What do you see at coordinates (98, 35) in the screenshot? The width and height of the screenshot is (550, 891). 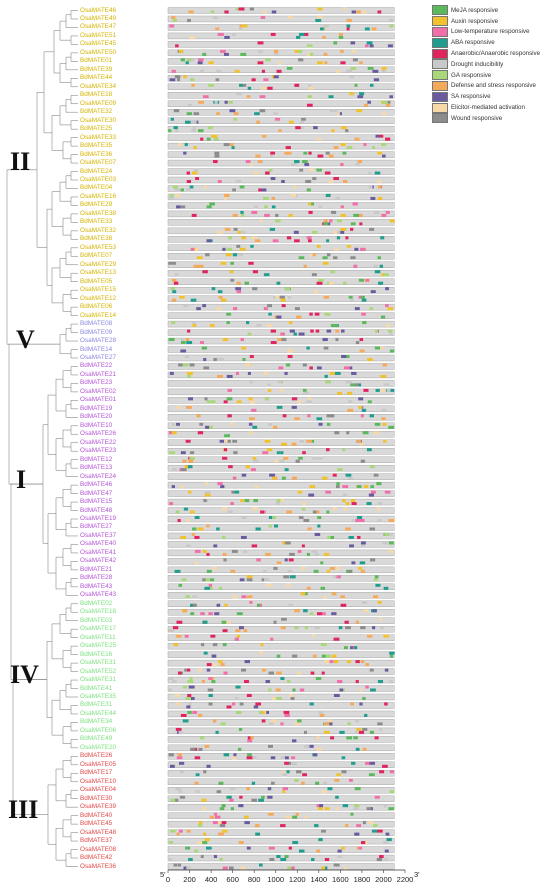 I see `gene-label: OsaMATE51` at bounding box center [98, 35].